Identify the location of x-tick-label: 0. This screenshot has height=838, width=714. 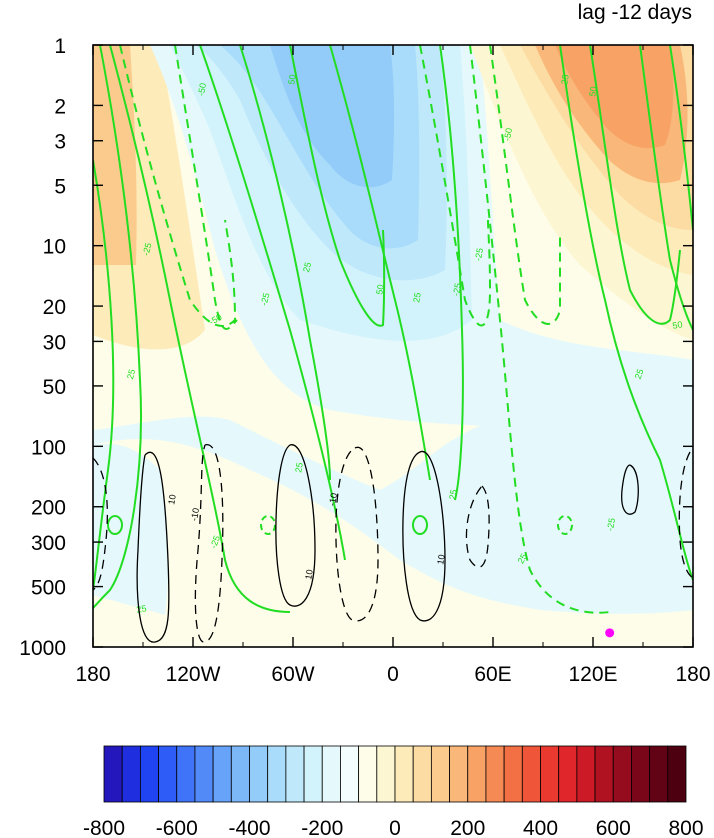
(393, 674).